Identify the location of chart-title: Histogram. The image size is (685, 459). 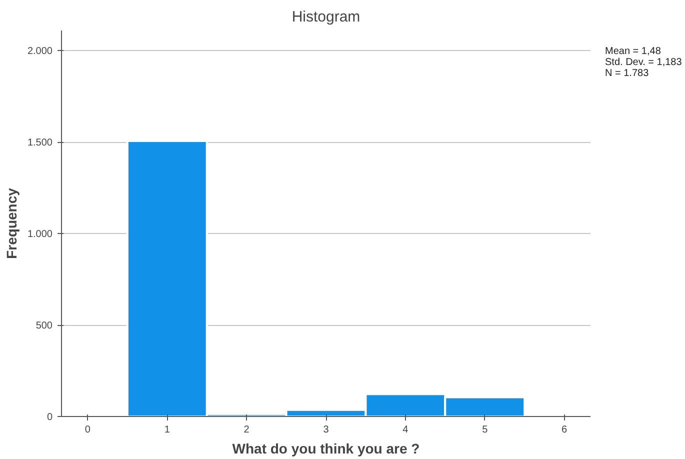
(326, 17).